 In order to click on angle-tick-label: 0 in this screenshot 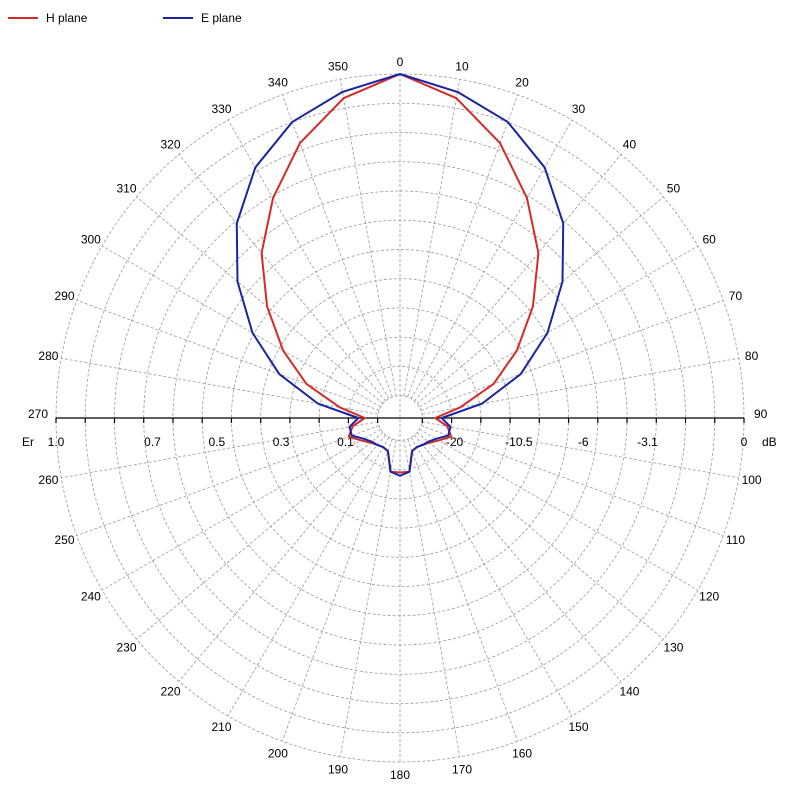, I will do `click(400, 62)`.